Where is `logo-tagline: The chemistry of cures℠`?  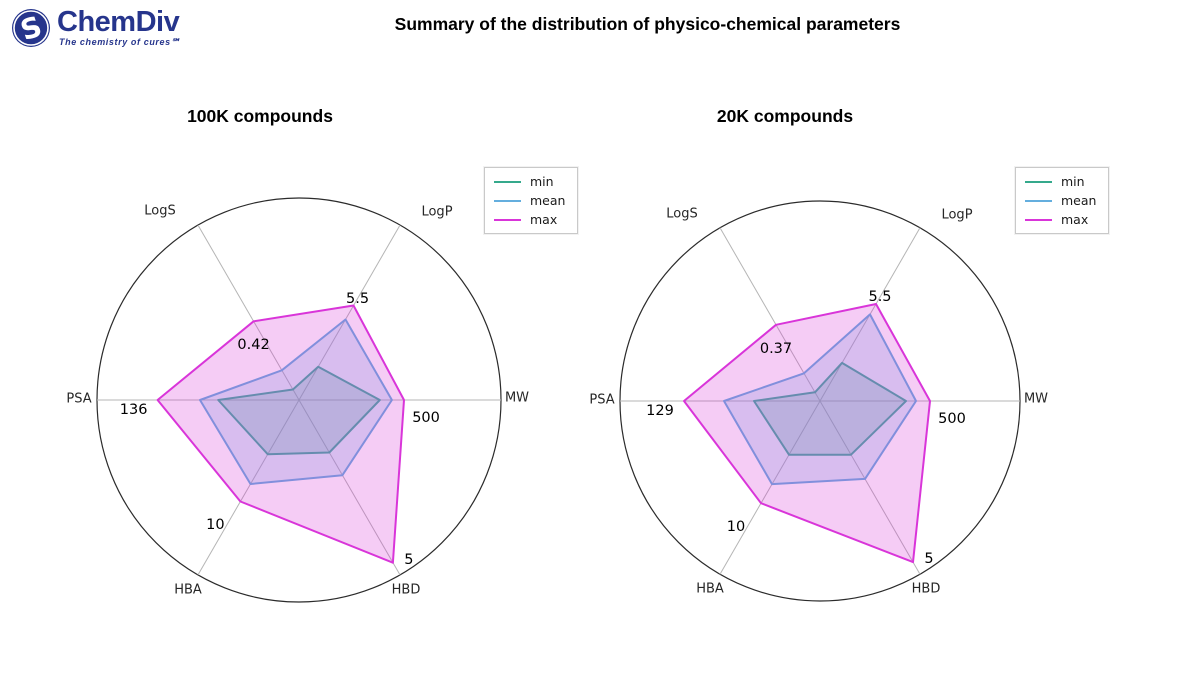 logo-tagline: The chemistry of cures℠ is located at coordinates (120, 42).